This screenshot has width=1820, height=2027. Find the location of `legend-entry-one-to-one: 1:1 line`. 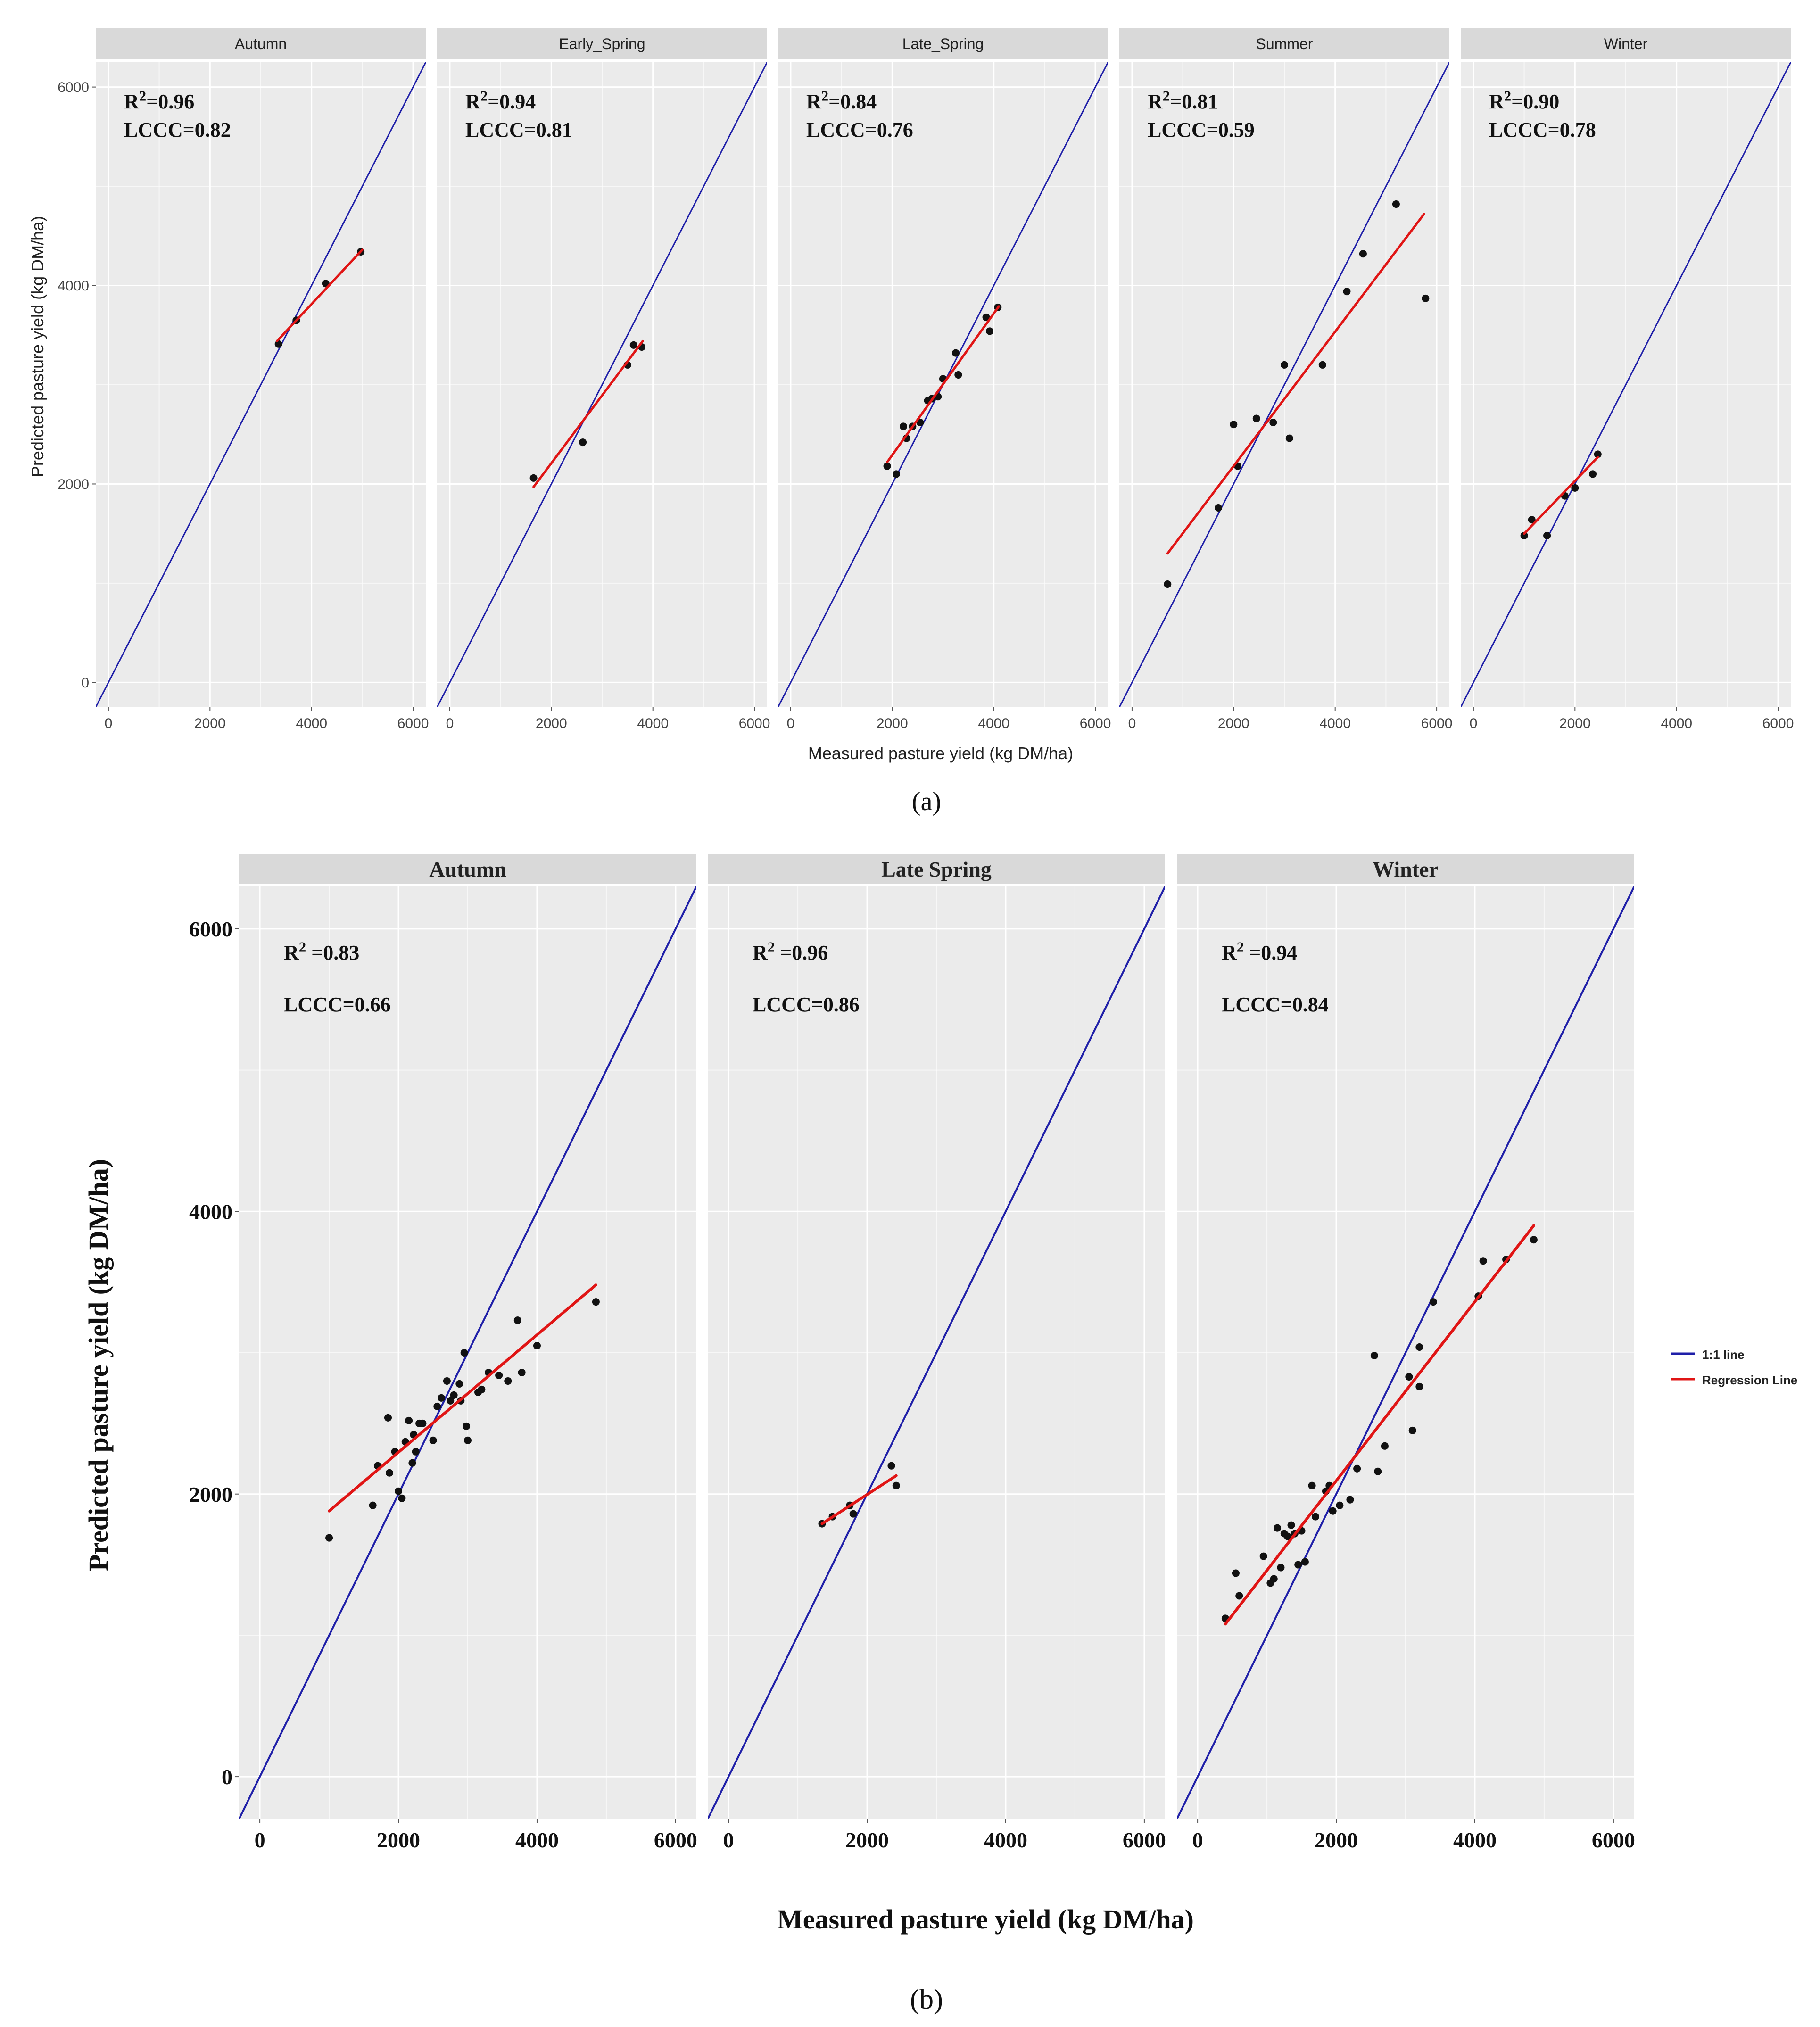

legend-entry-one-to-one: 1:1 line is located at coordinates (1708, 1355).